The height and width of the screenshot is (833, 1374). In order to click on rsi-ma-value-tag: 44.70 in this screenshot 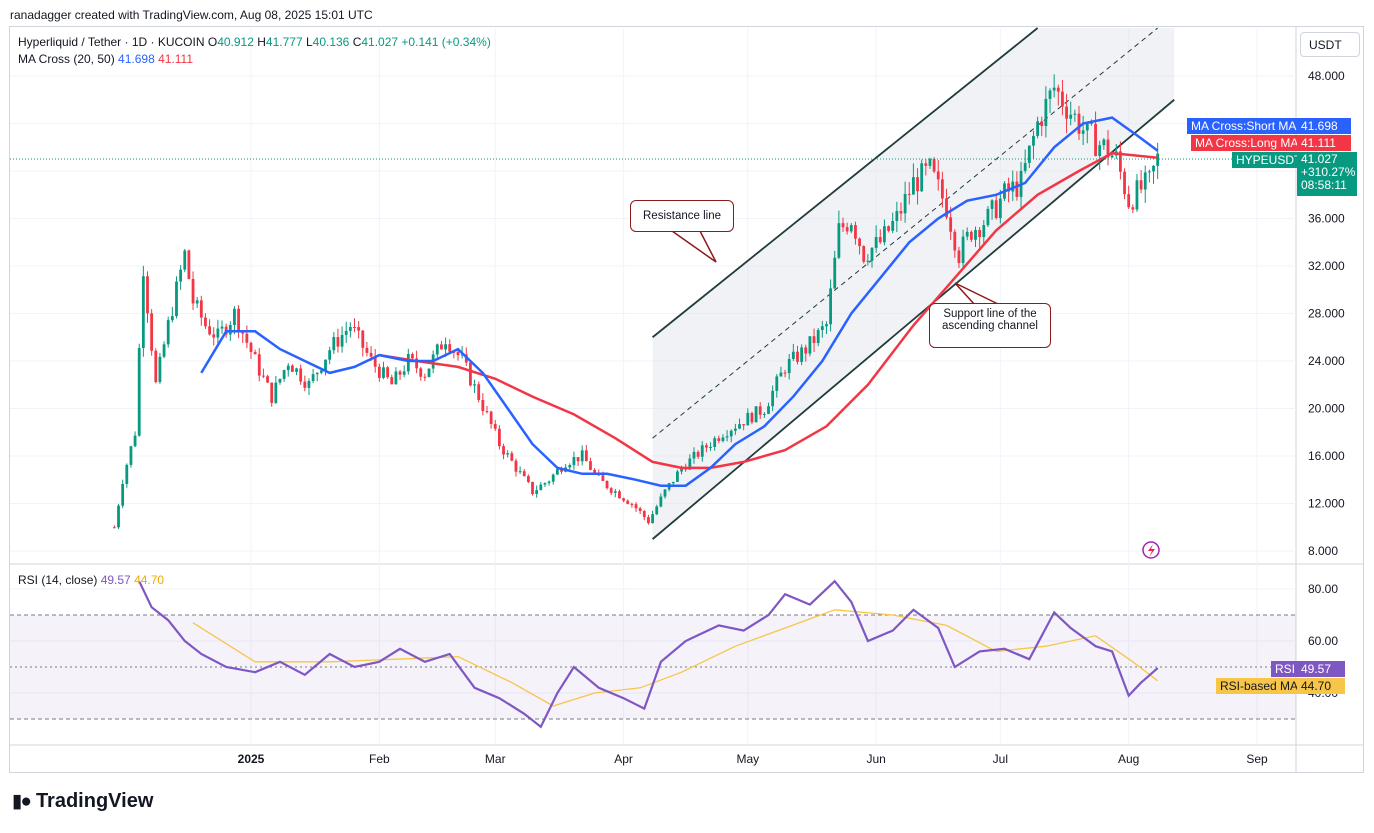, I will do `click(1321, 686)`.